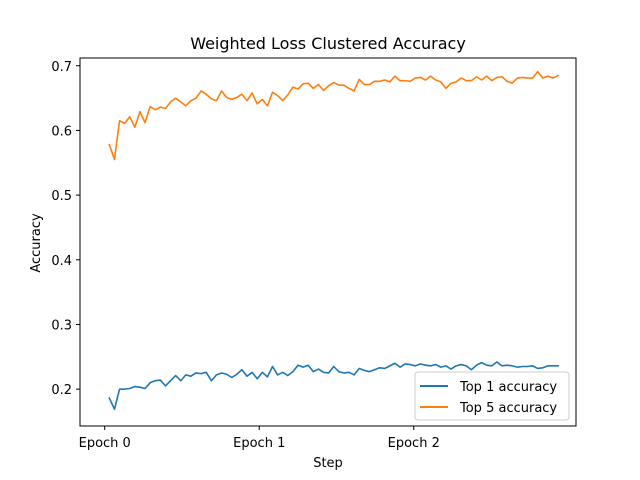  I want to click on y-tick-label: 0.4, so click(61, 261).